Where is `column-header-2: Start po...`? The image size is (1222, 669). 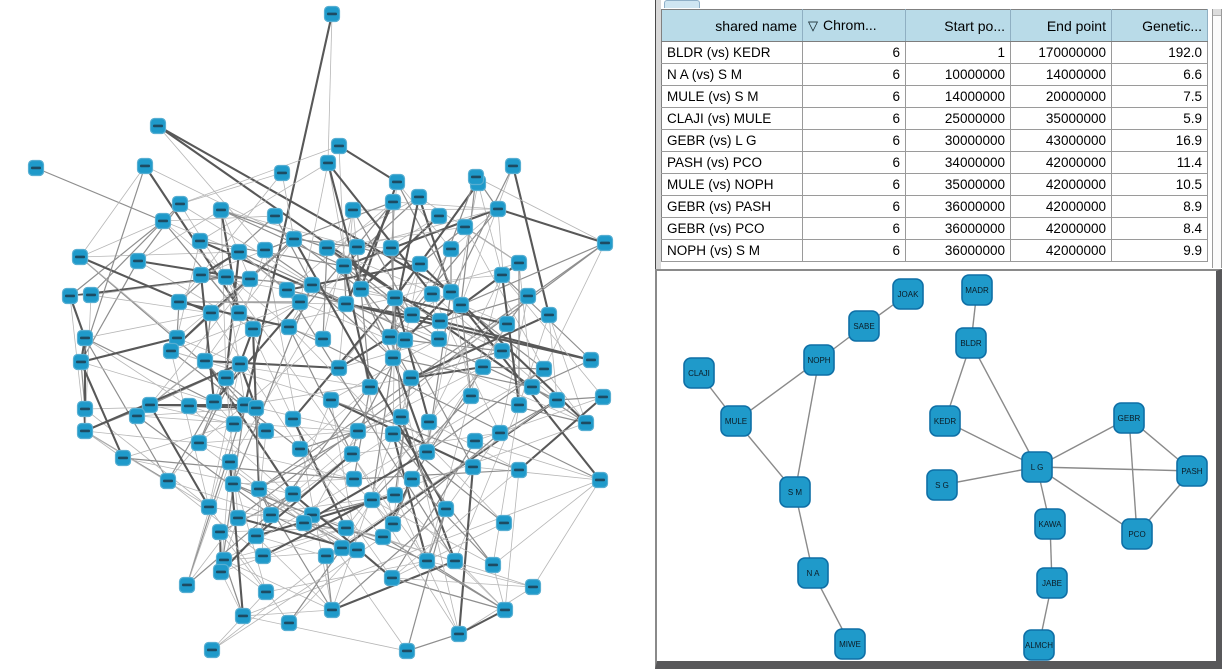
column-header-2: Start po... is located at coordinates (958, 25).